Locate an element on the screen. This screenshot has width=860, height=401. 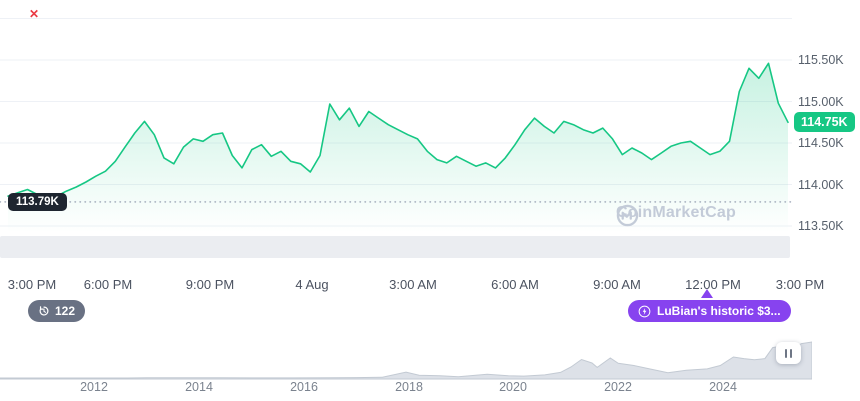
coinmarketcap-logo-icon is located at coordinates (627, 215).